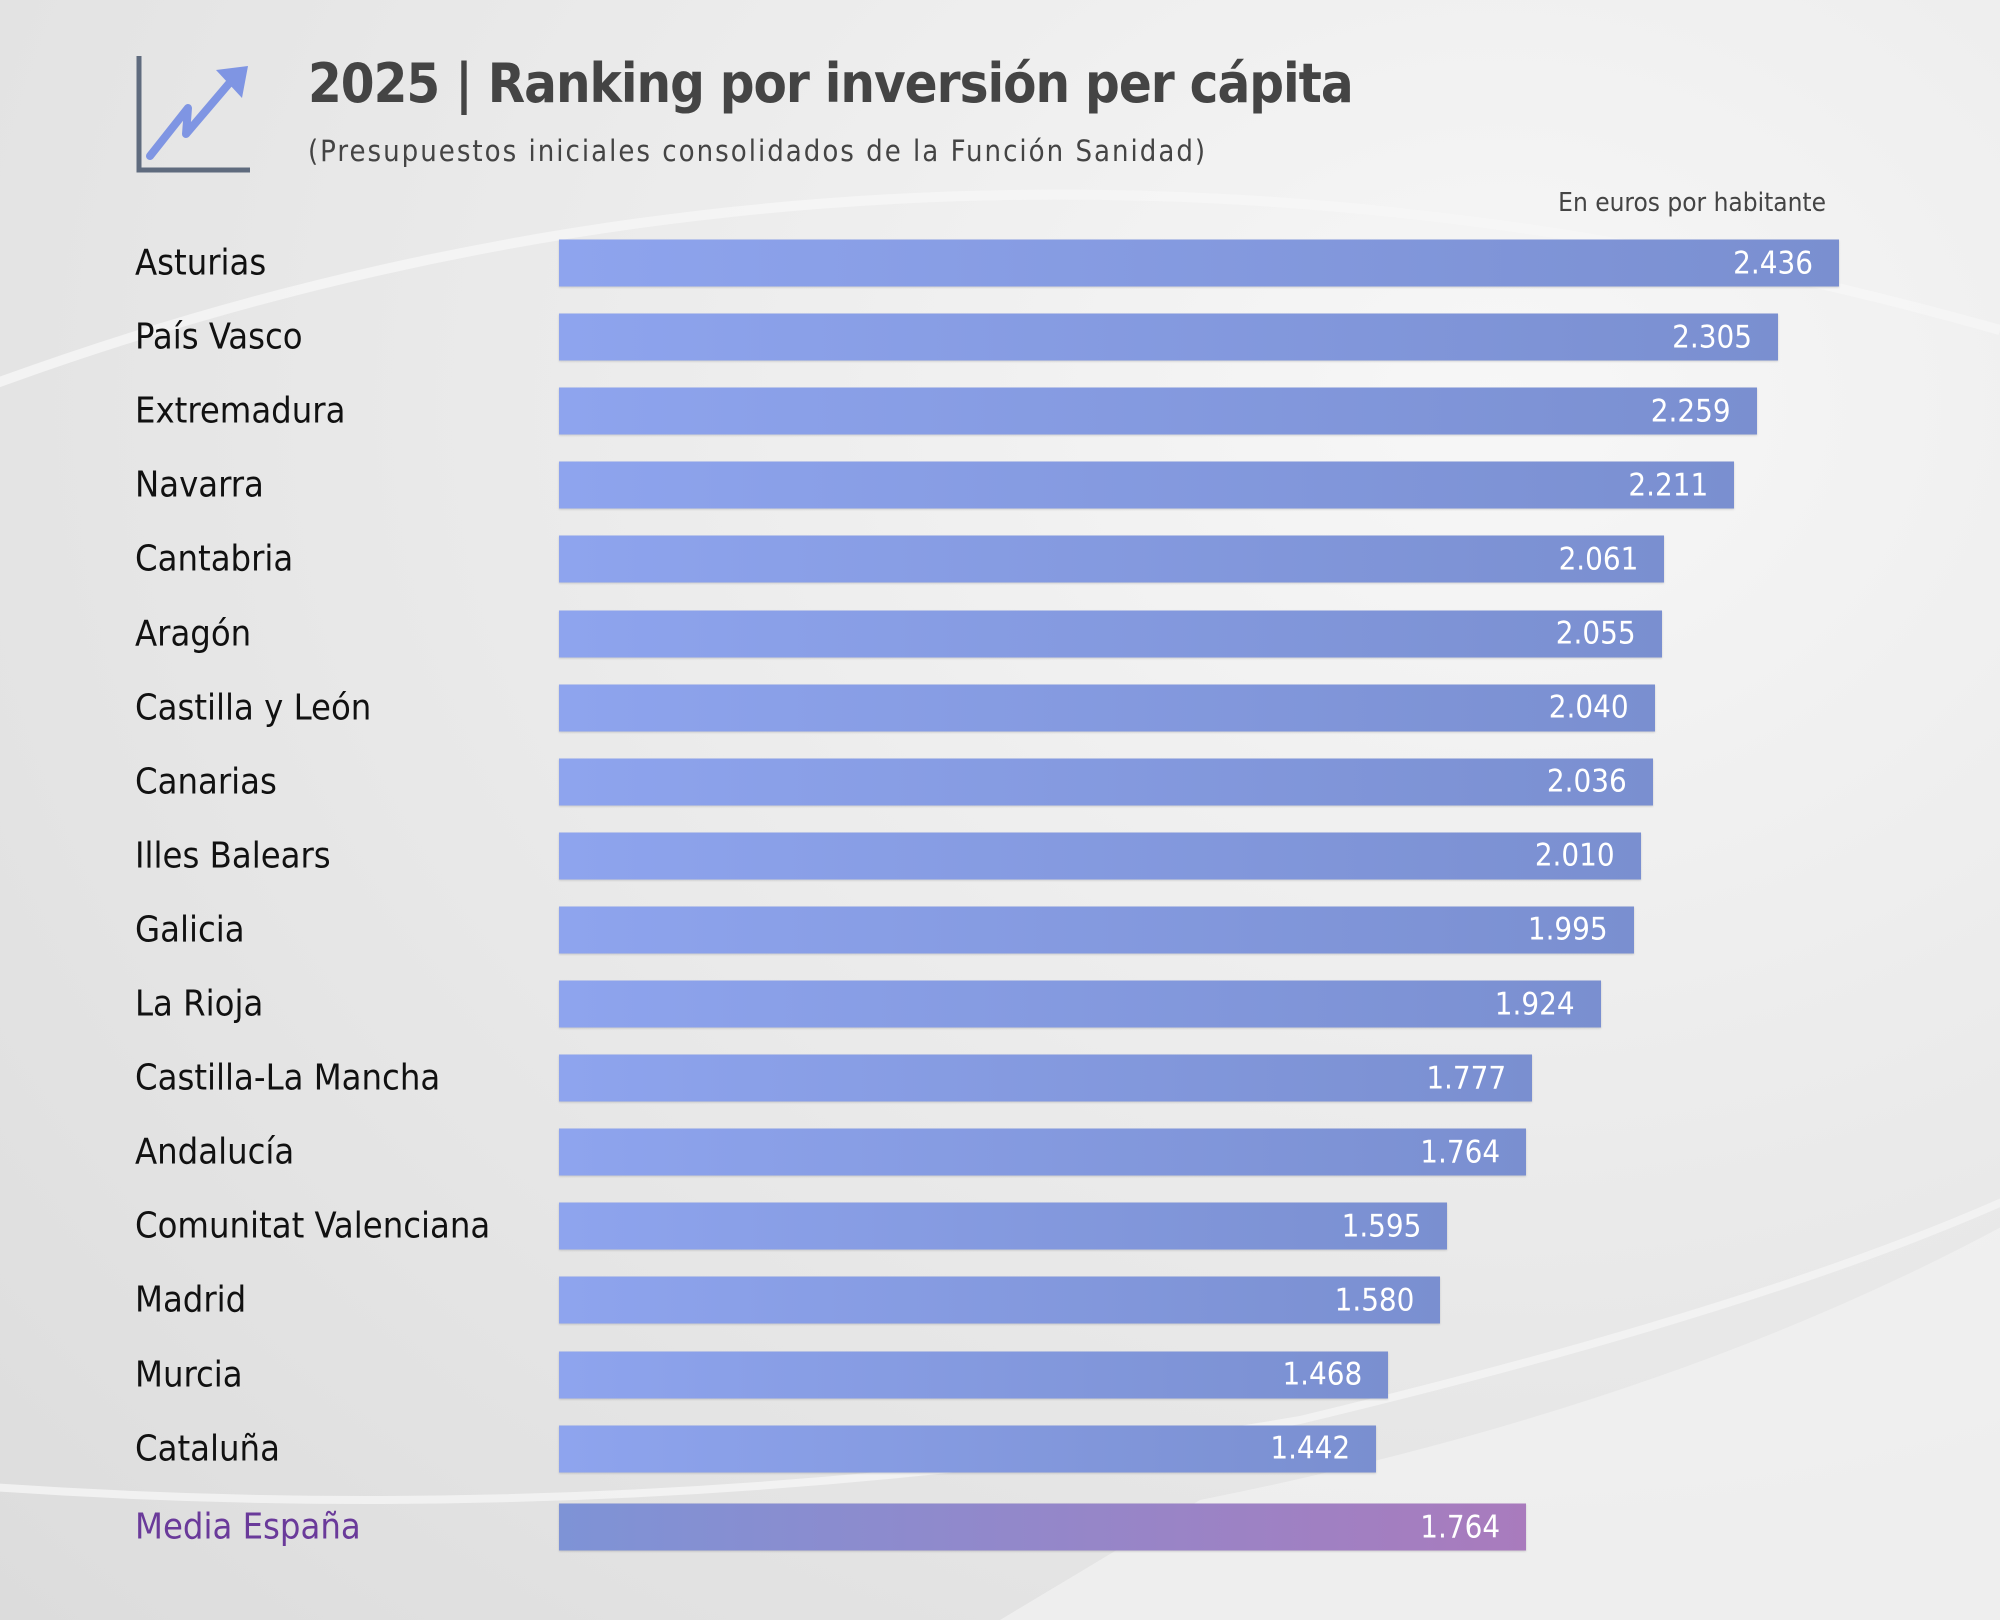 This screenshot has height=1620, width=2000. Describe the element at coordinates (219, 337) in the screenshot. I see `category-label: País Vasco` at that location.